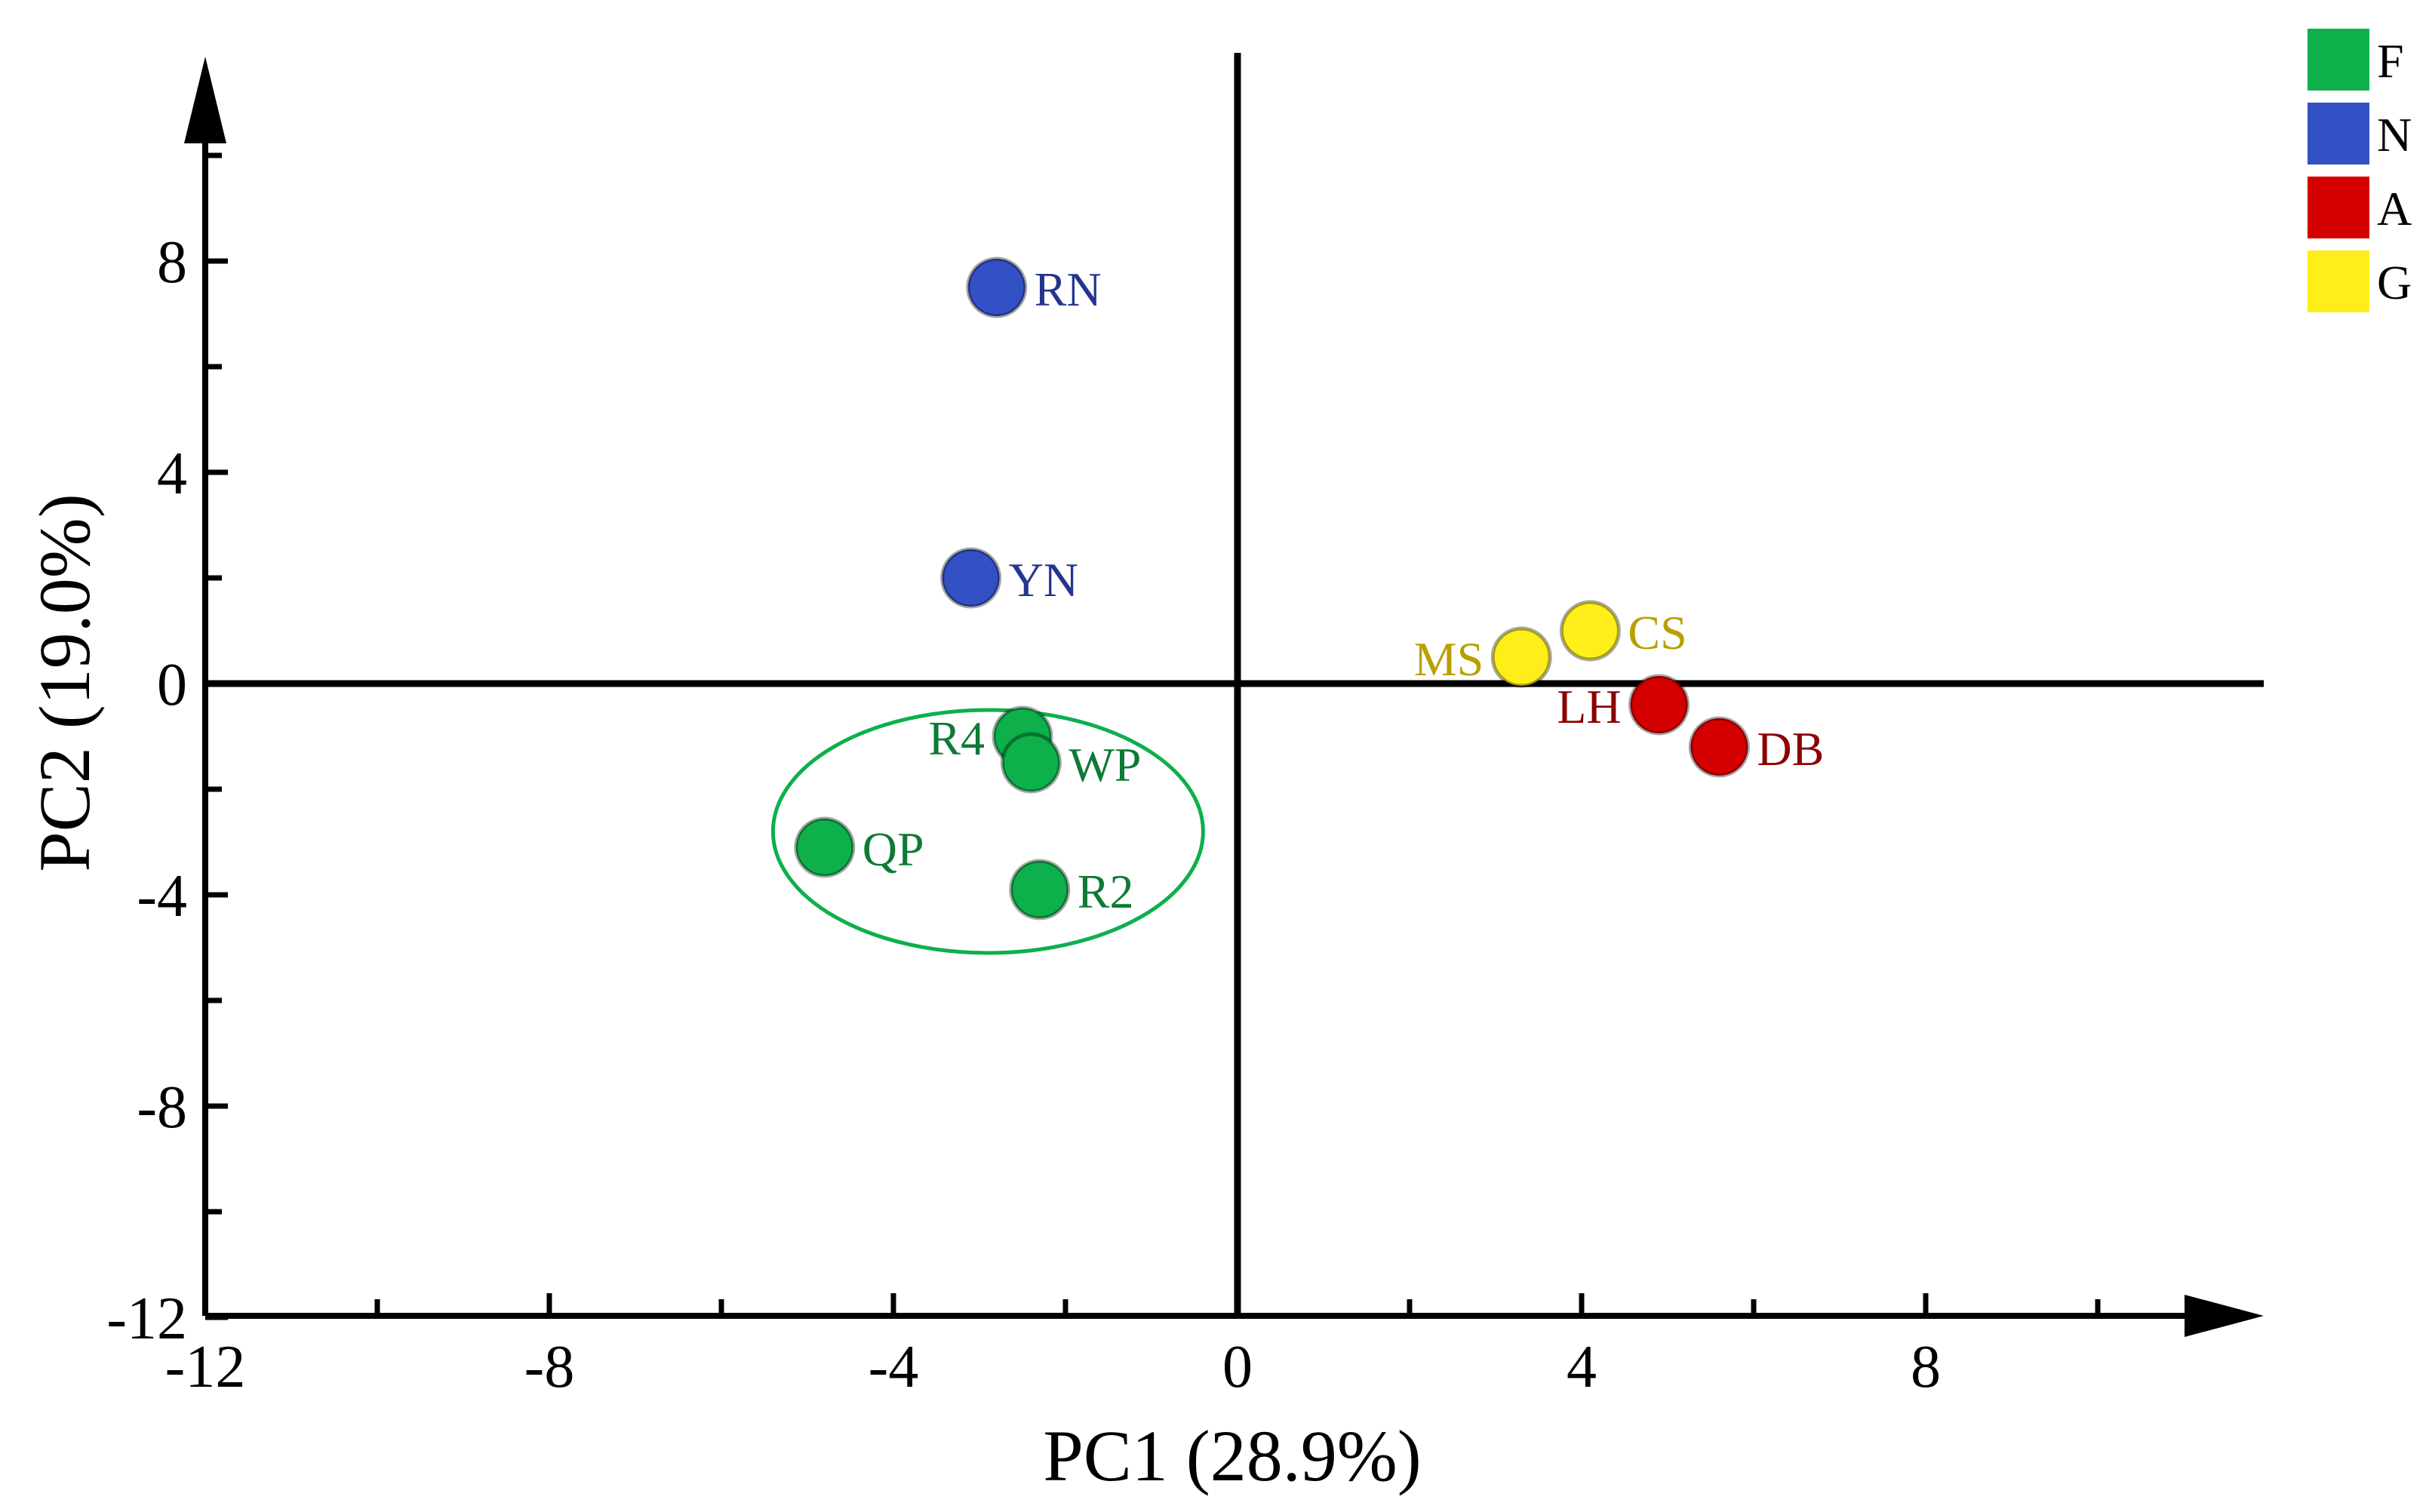  Describe the element at coordinates (2394, 282) in the screenshot. I see `legend-label-g: G` at that location.